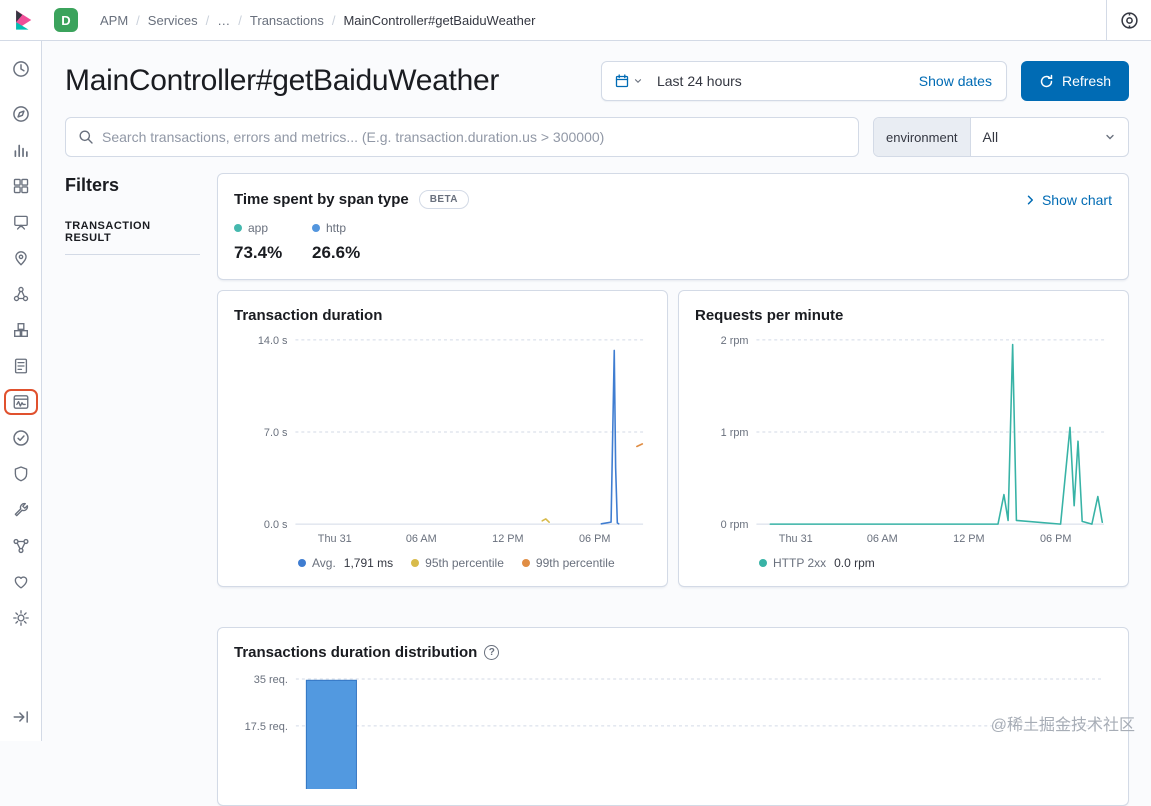 This screenshot has width=1151, height=806. Describe the element at coordinates (308, 315) in the screenshot. I see `chart-title: Transaction duration` at that location.